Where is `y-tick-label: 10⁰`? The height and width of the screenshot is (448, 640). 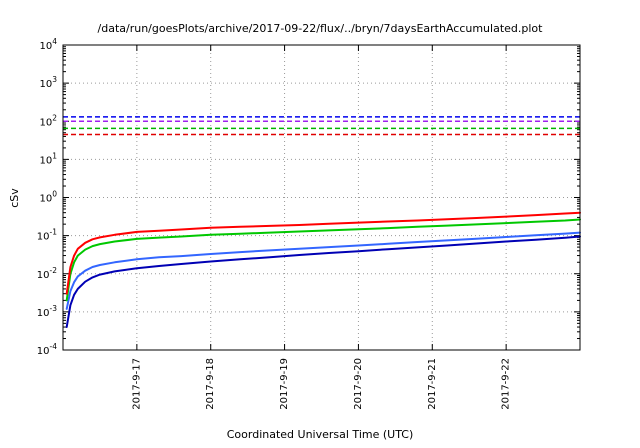 y-tick-label: 10⁰ is located at coordinates (48, 197).